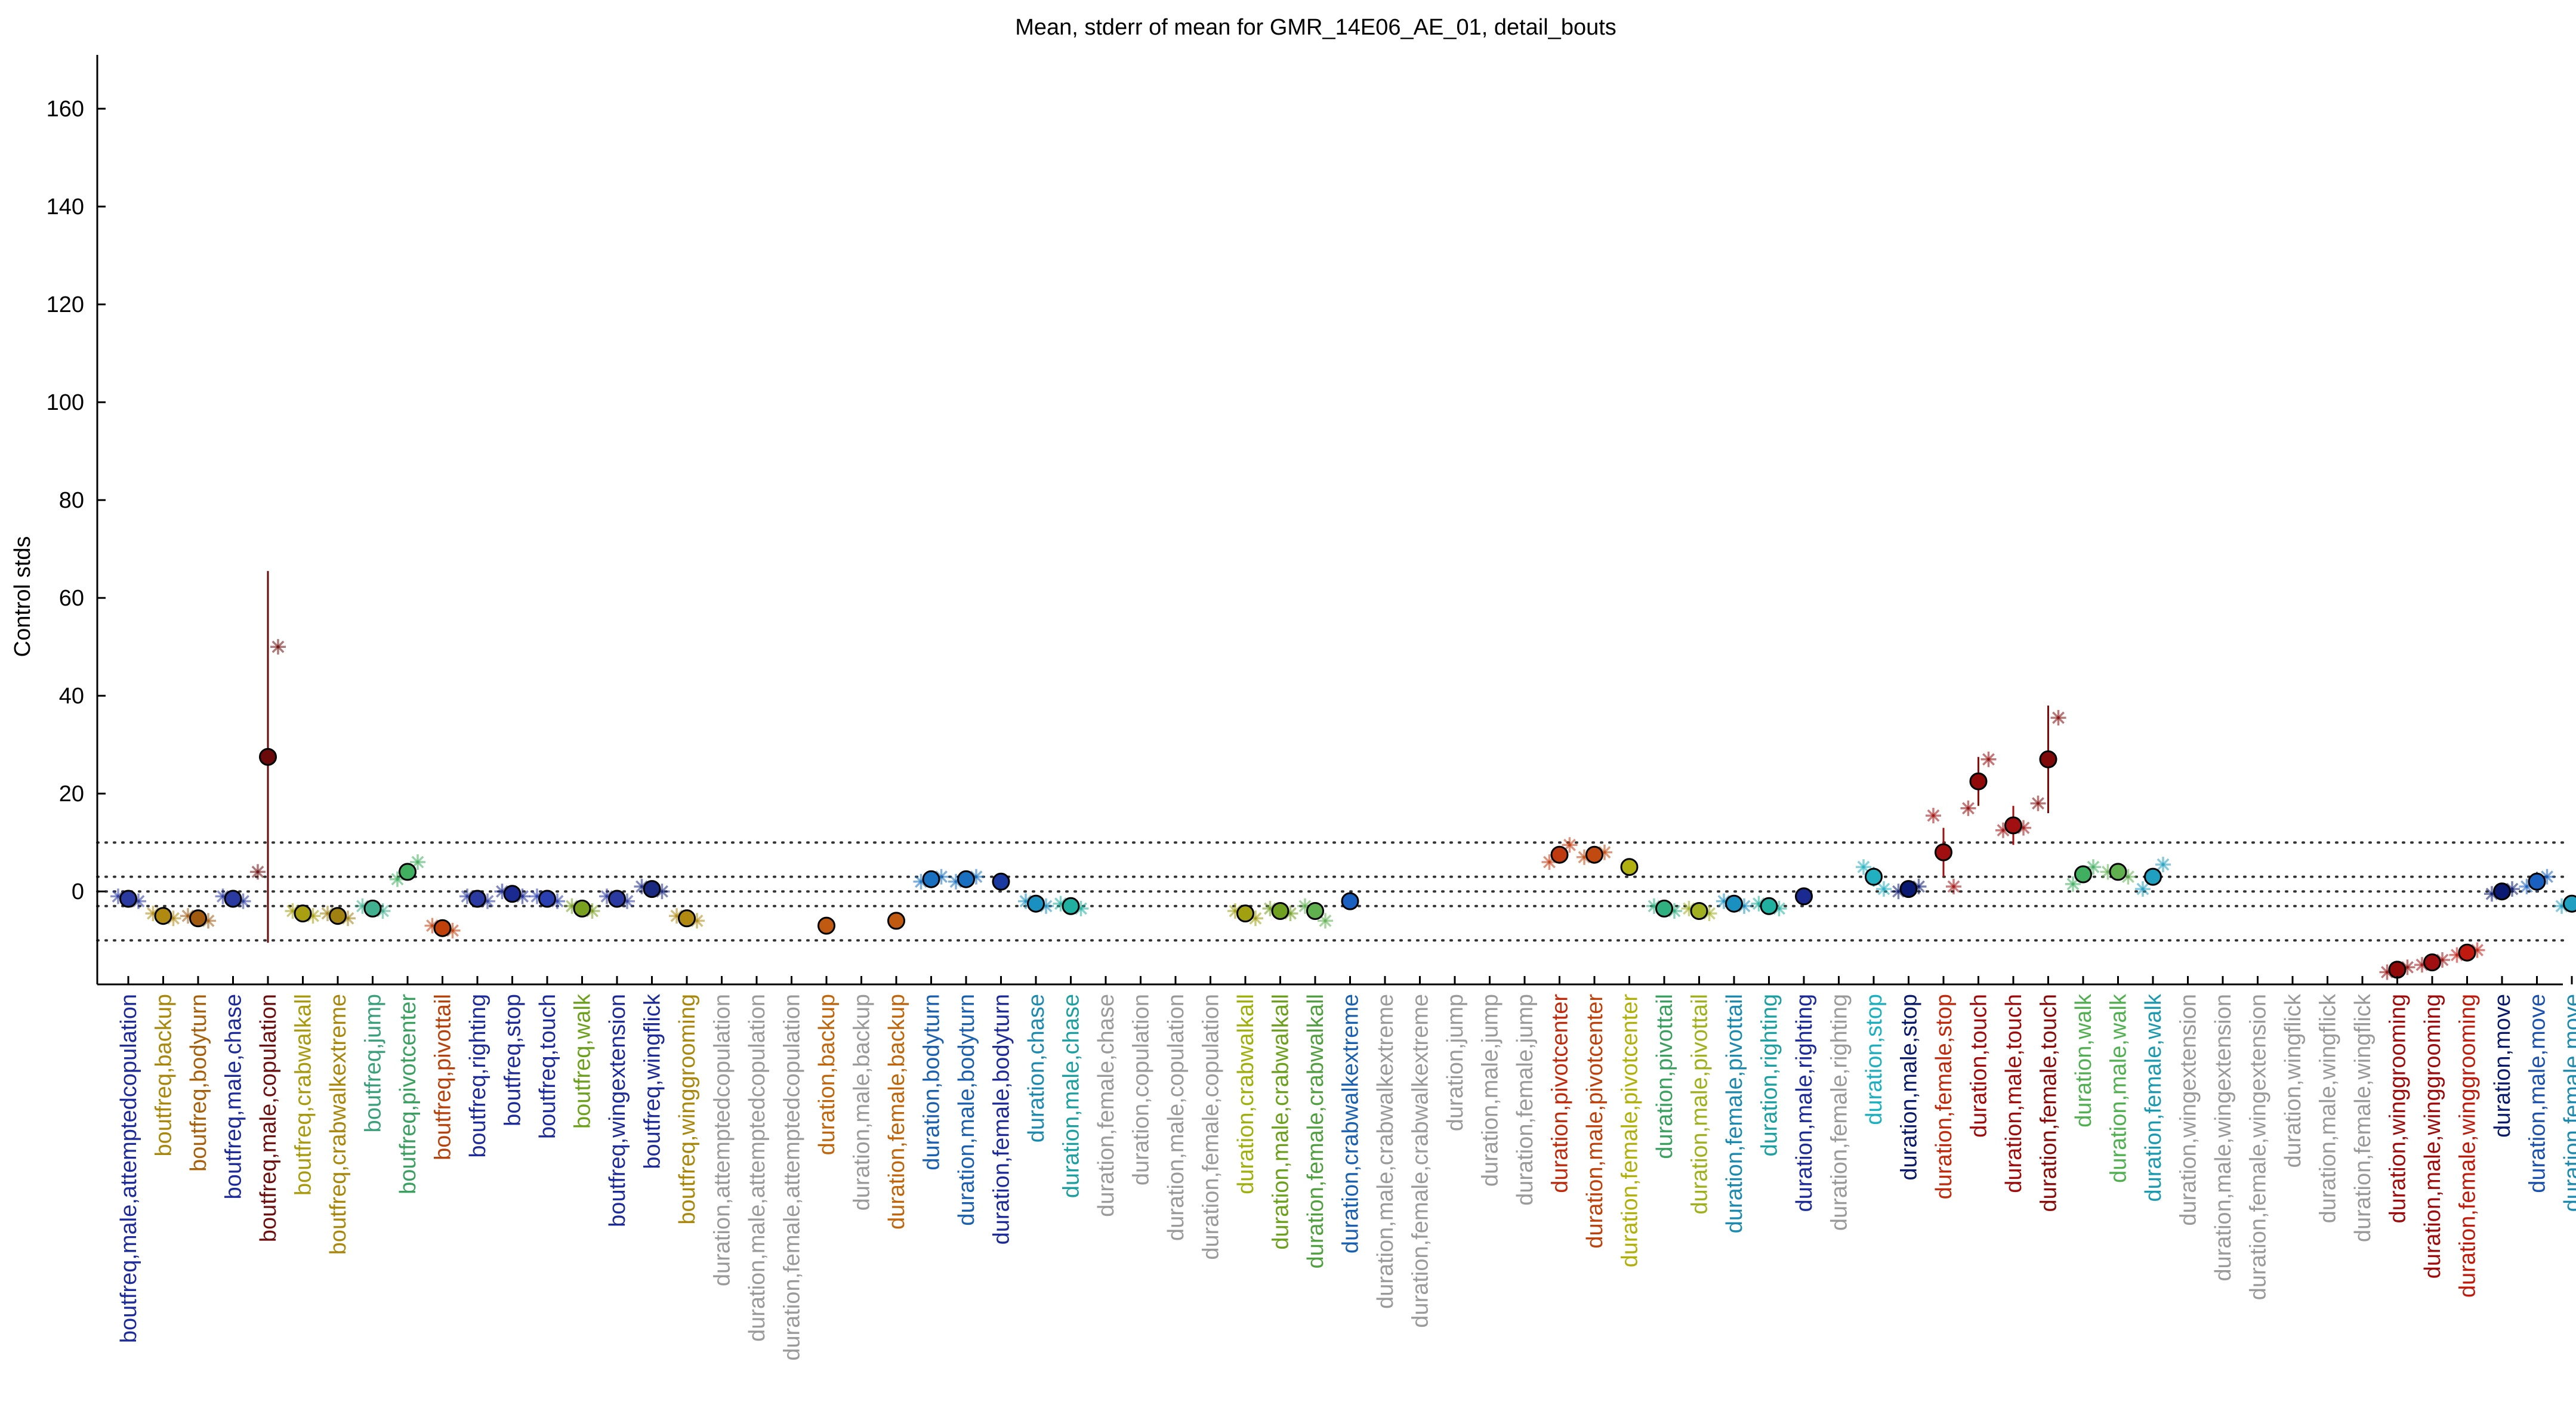  What do you see at coordinates (2537, 1093) in the screenshot?
I see `x-tick-label: duration,male,move` at bounding box center [2537, 1093].